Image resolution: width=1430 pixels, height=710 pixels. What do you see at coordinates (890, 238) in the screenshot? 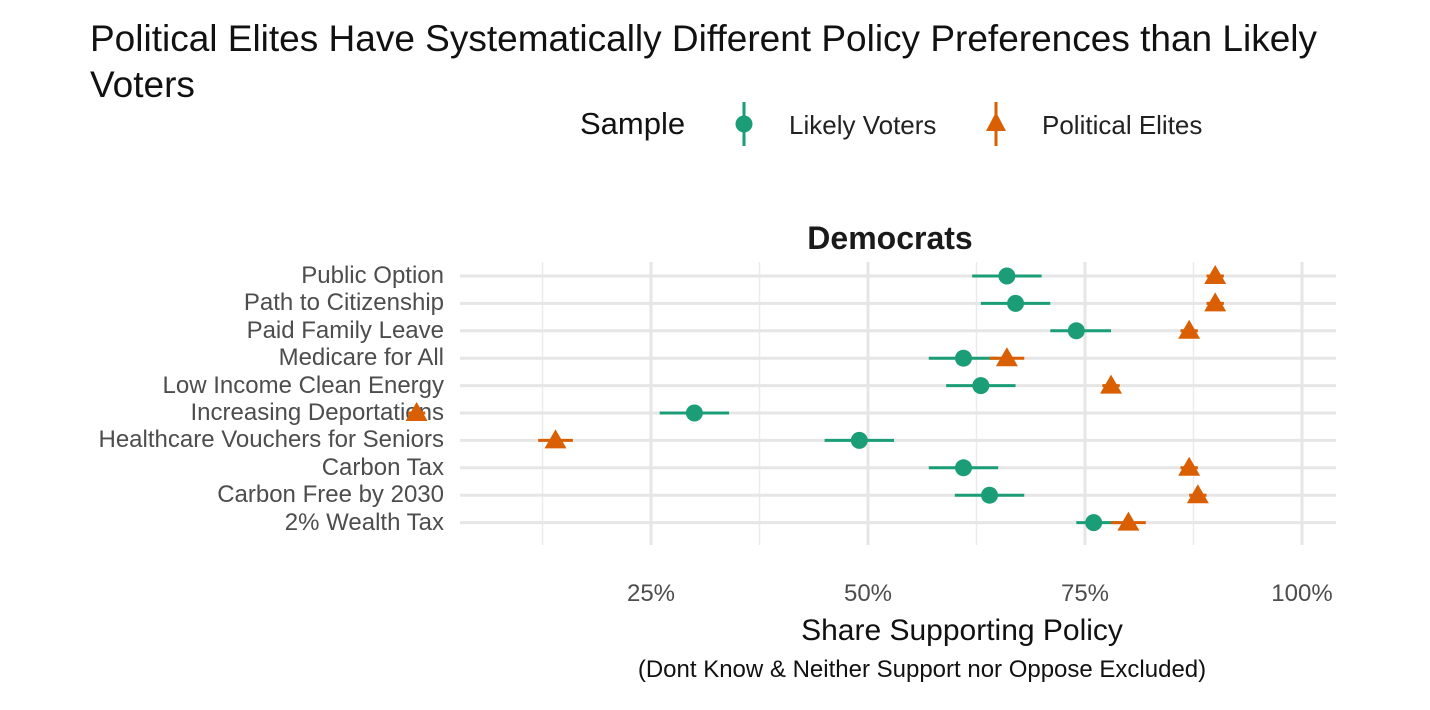
I see `facet-title: Democrats` at bounding box center [890, 238].